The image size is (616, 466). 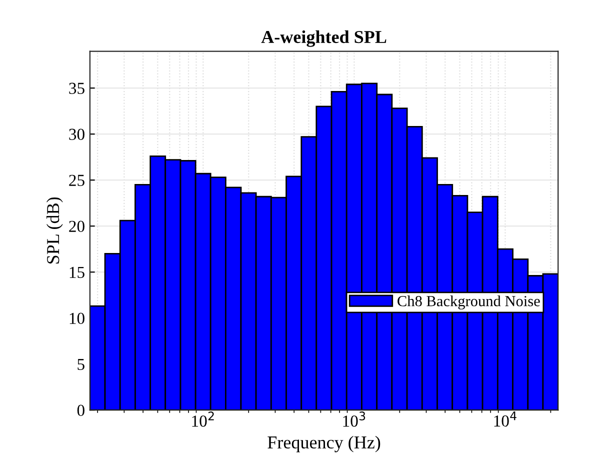 What do you see at coordinates (54, 230) in the screenshot?
I see `y-axis-title: SPL (dB)` at bounding box center [54, 230].